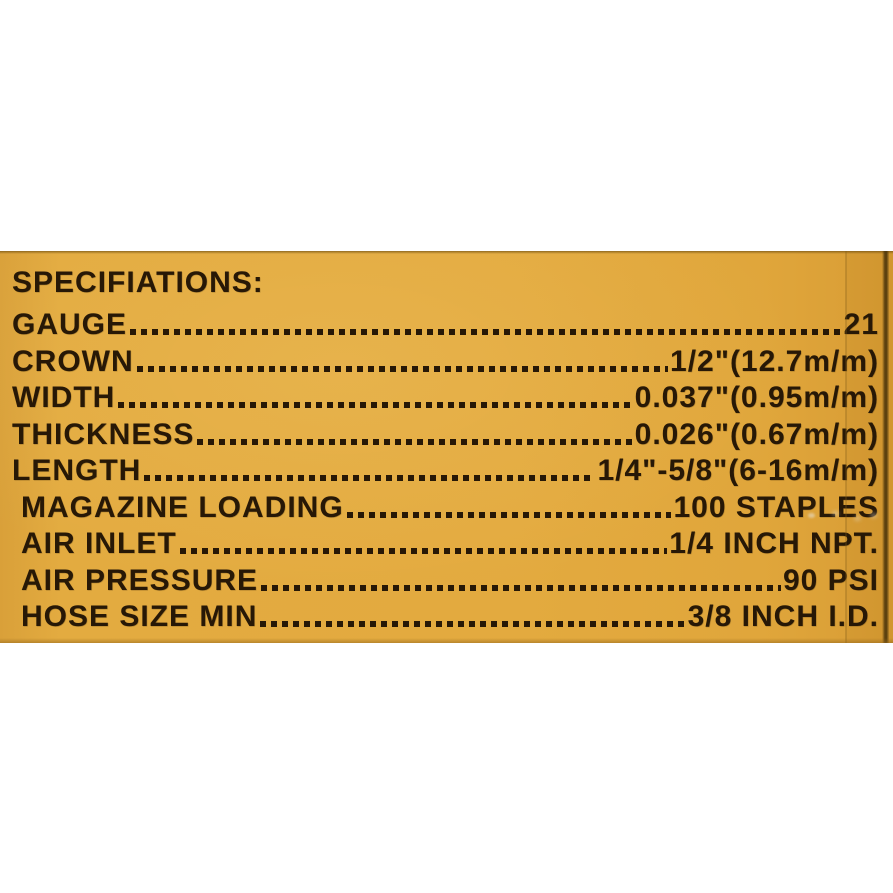 The image size is (893, 893). I want to click on spec-value: 100 STAPLES, so click(776, 507).